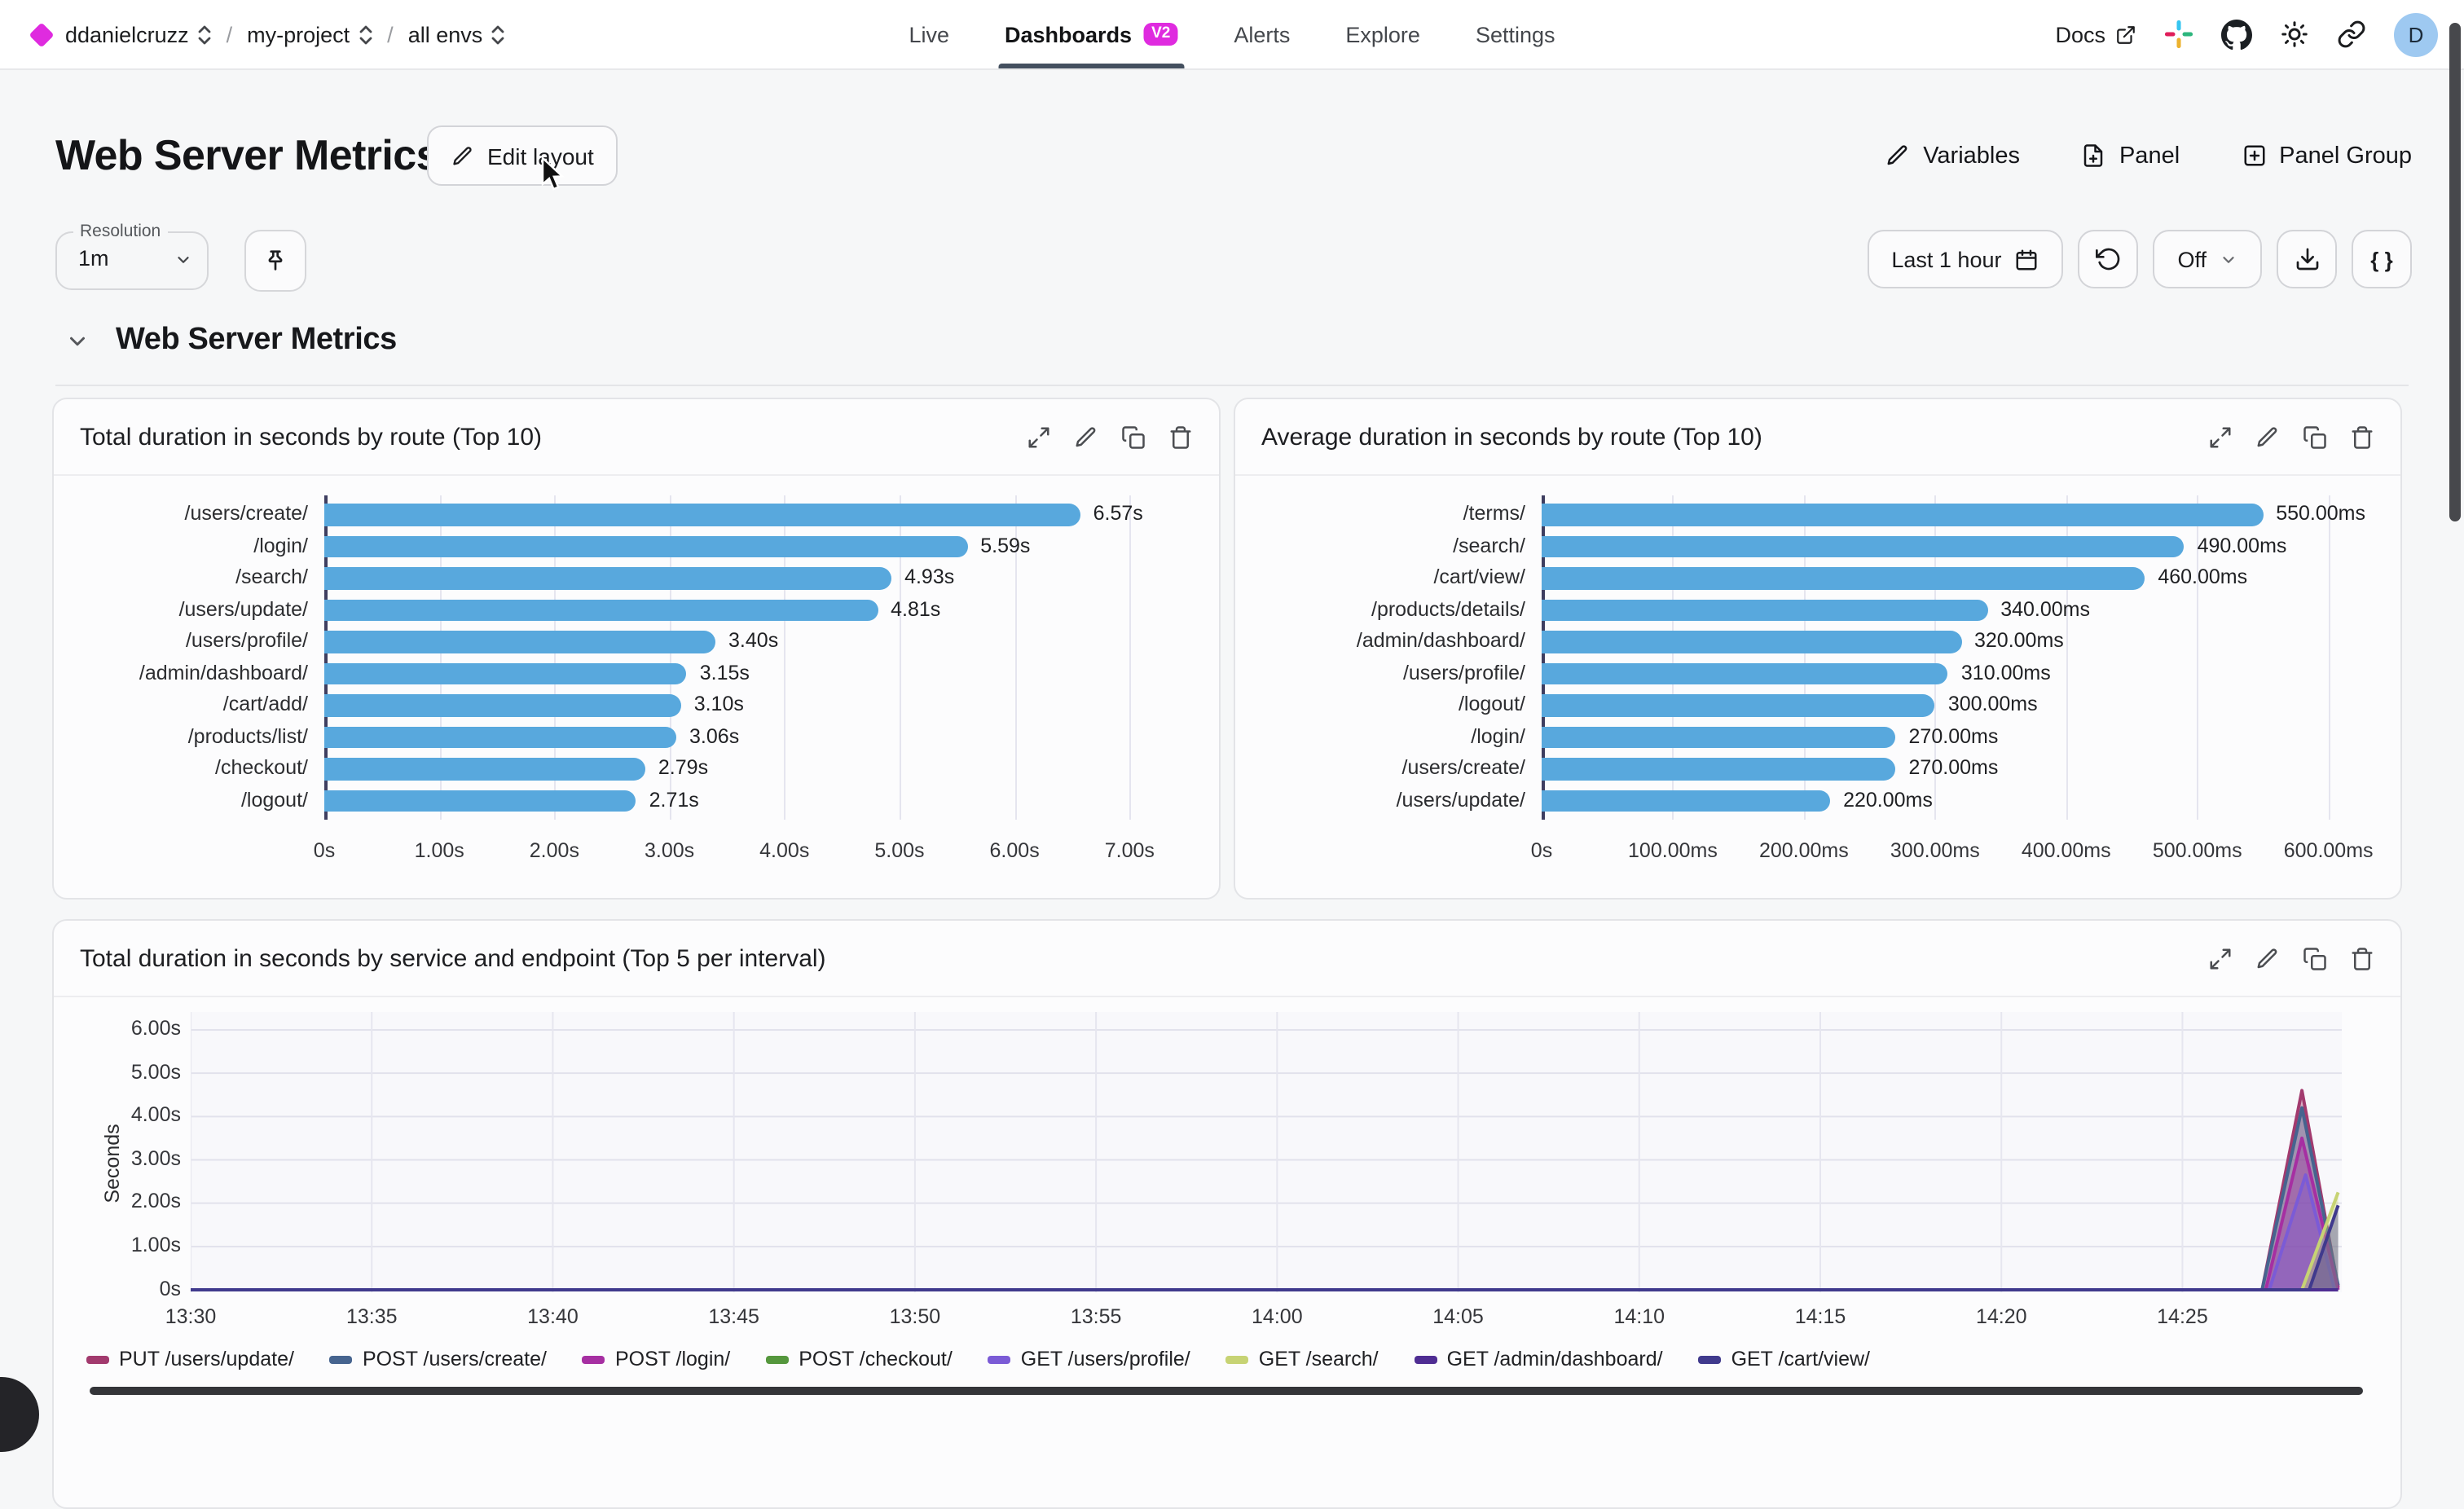  What do you see at coordinates (1096, 1316) in the screenshot?
I see `x-tick-label: 13:55` at bounding box center [1096, 1316].